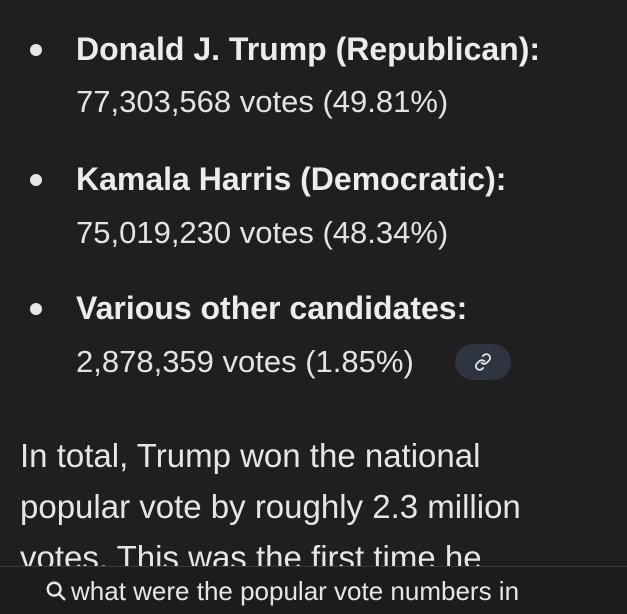  I want to click on candidate-name: Kamala Harris (Democratic):, so click(291, 179).